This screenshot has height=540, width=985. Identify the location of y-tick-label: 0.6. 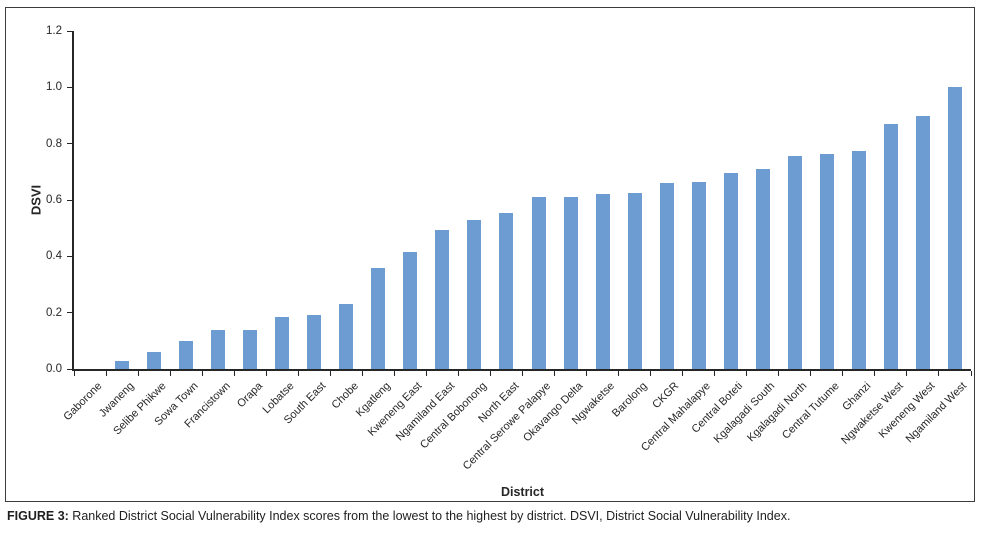
(54, 200).